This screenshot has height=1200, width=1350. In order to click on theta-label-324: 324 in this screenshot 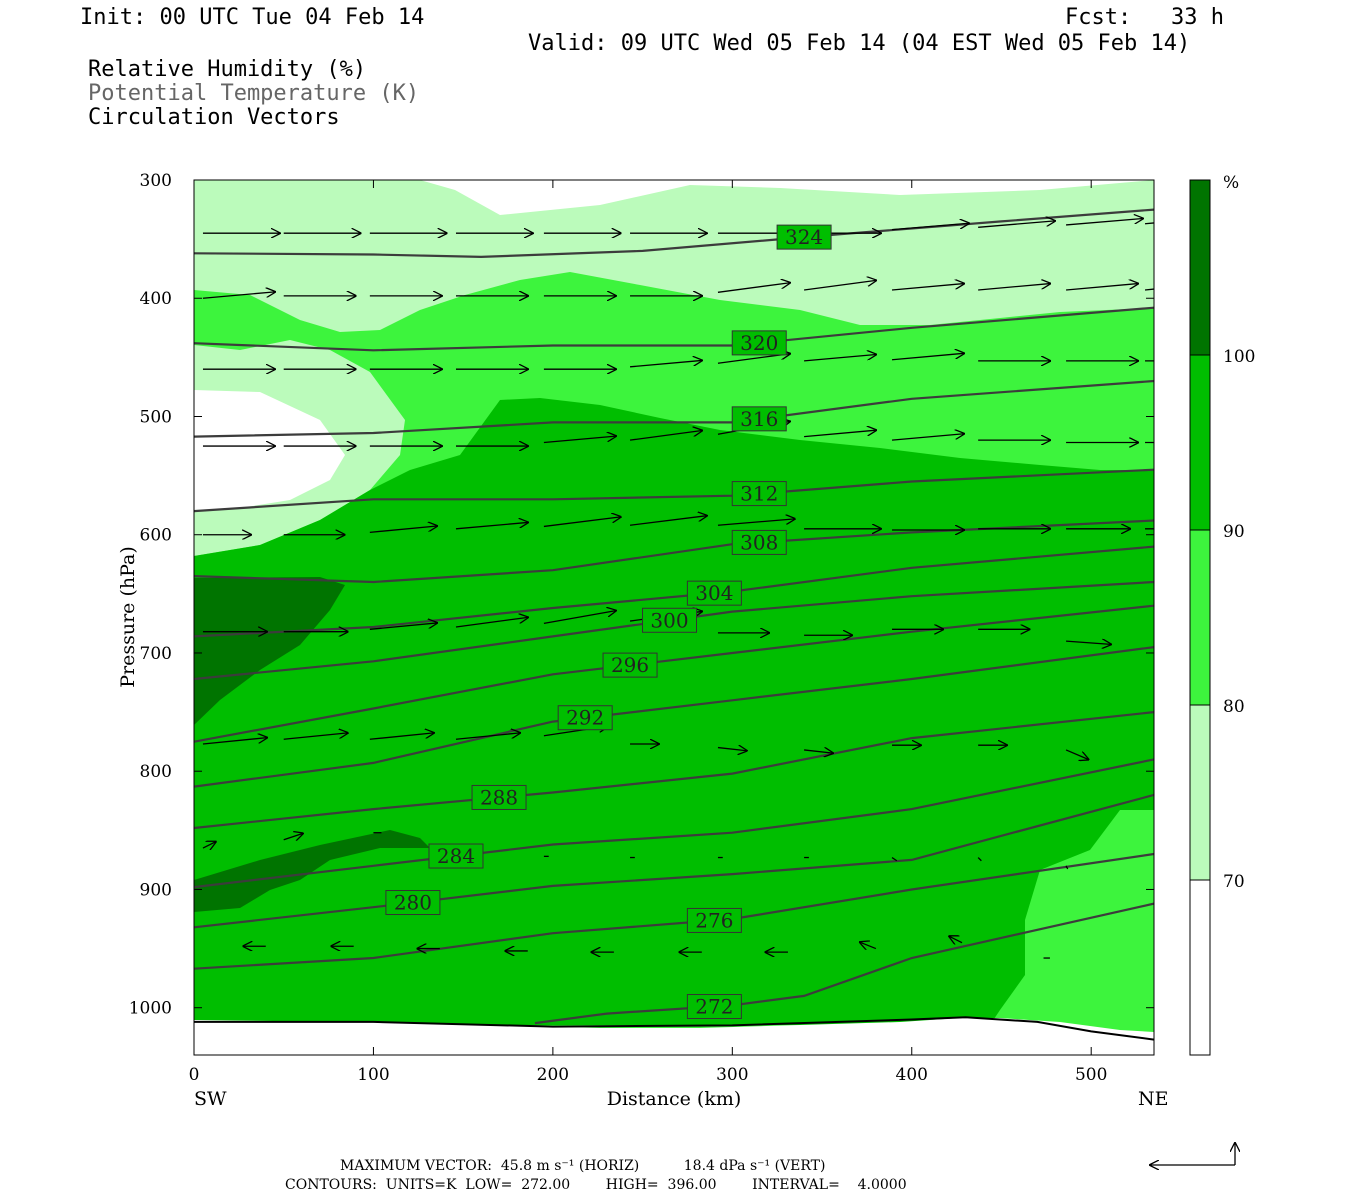, I will do `click(804, 237)`.